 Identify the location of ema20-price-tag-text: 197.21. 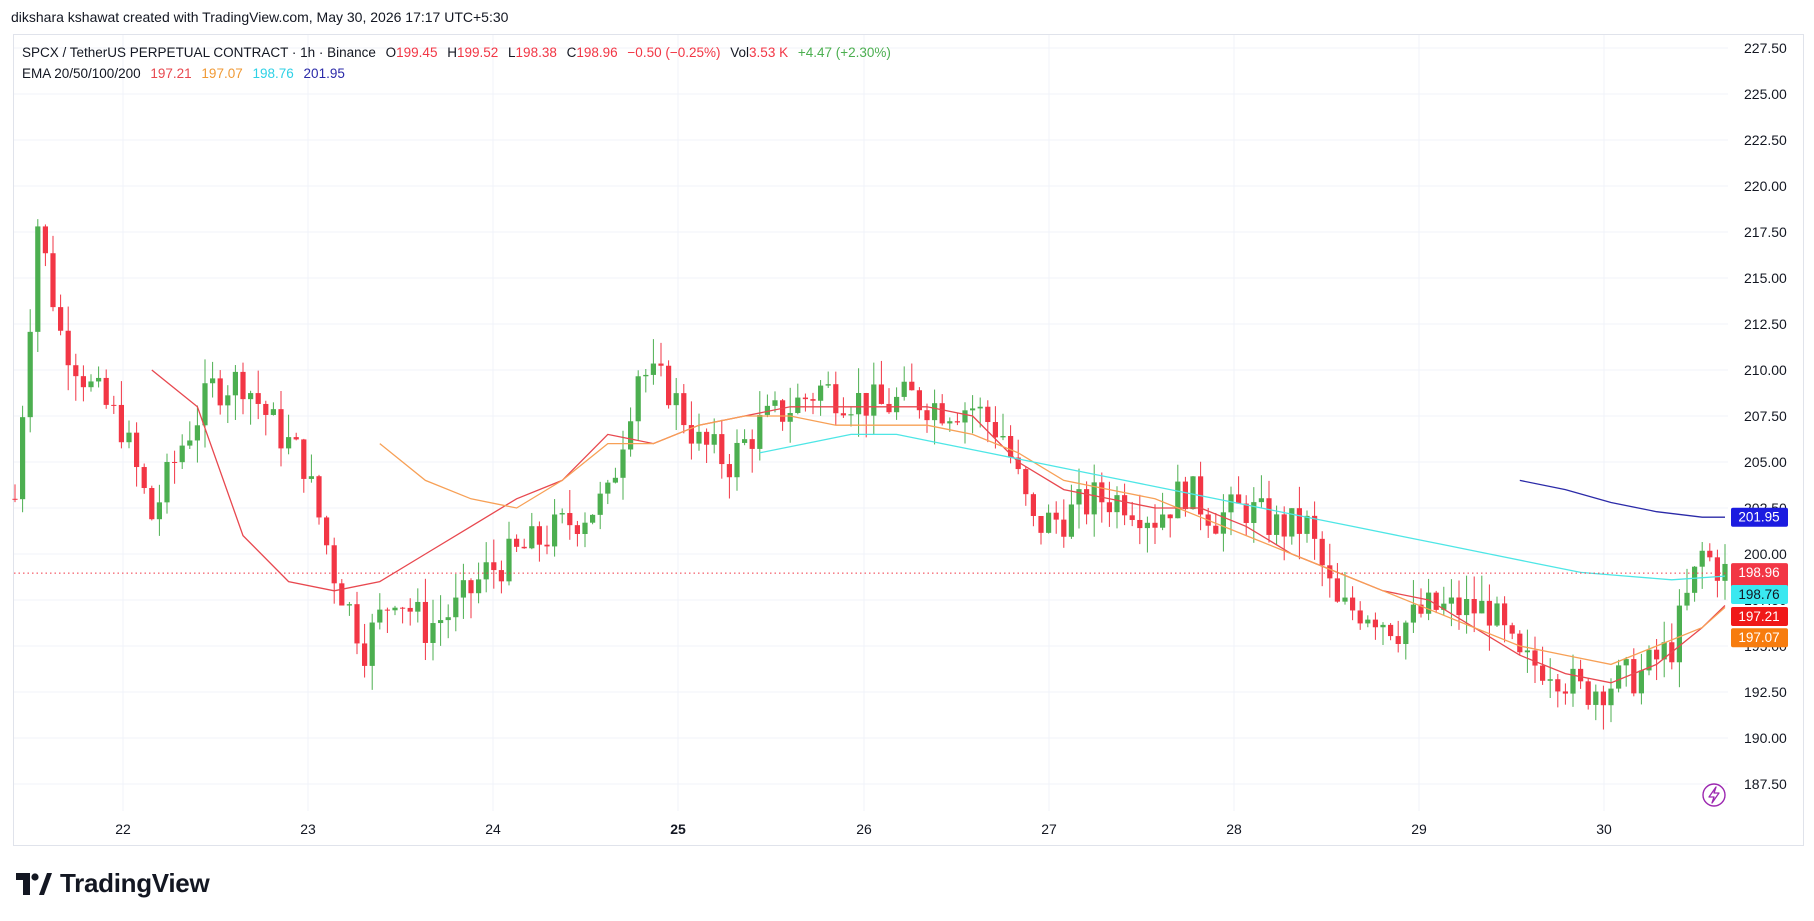
(1758, 616).